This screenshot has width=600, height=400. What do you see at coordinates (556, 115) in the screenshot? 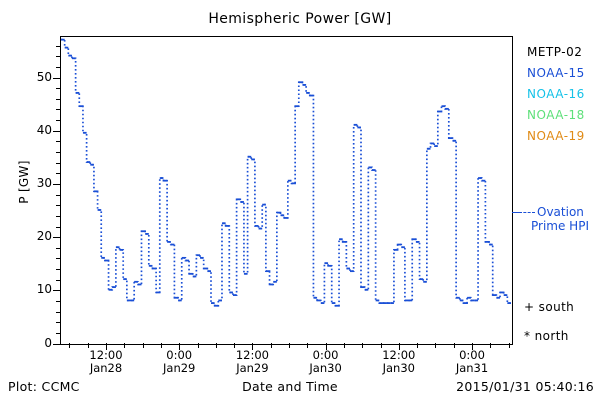
I see `legend-entry-noaa-18: NOAA-18` at bounding box center [556, 115].